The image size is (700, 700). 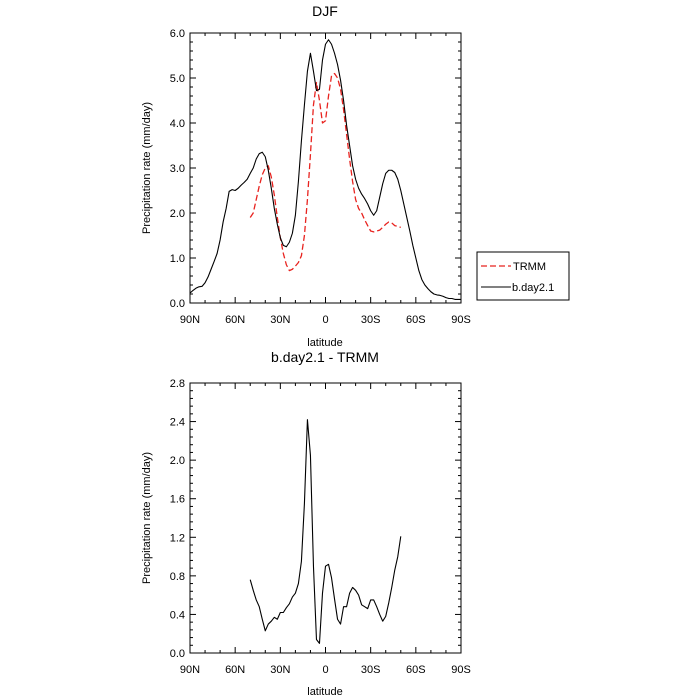 I want to click on chart-title: b.day2.1 - TRMM, so click(x=325, y=357).